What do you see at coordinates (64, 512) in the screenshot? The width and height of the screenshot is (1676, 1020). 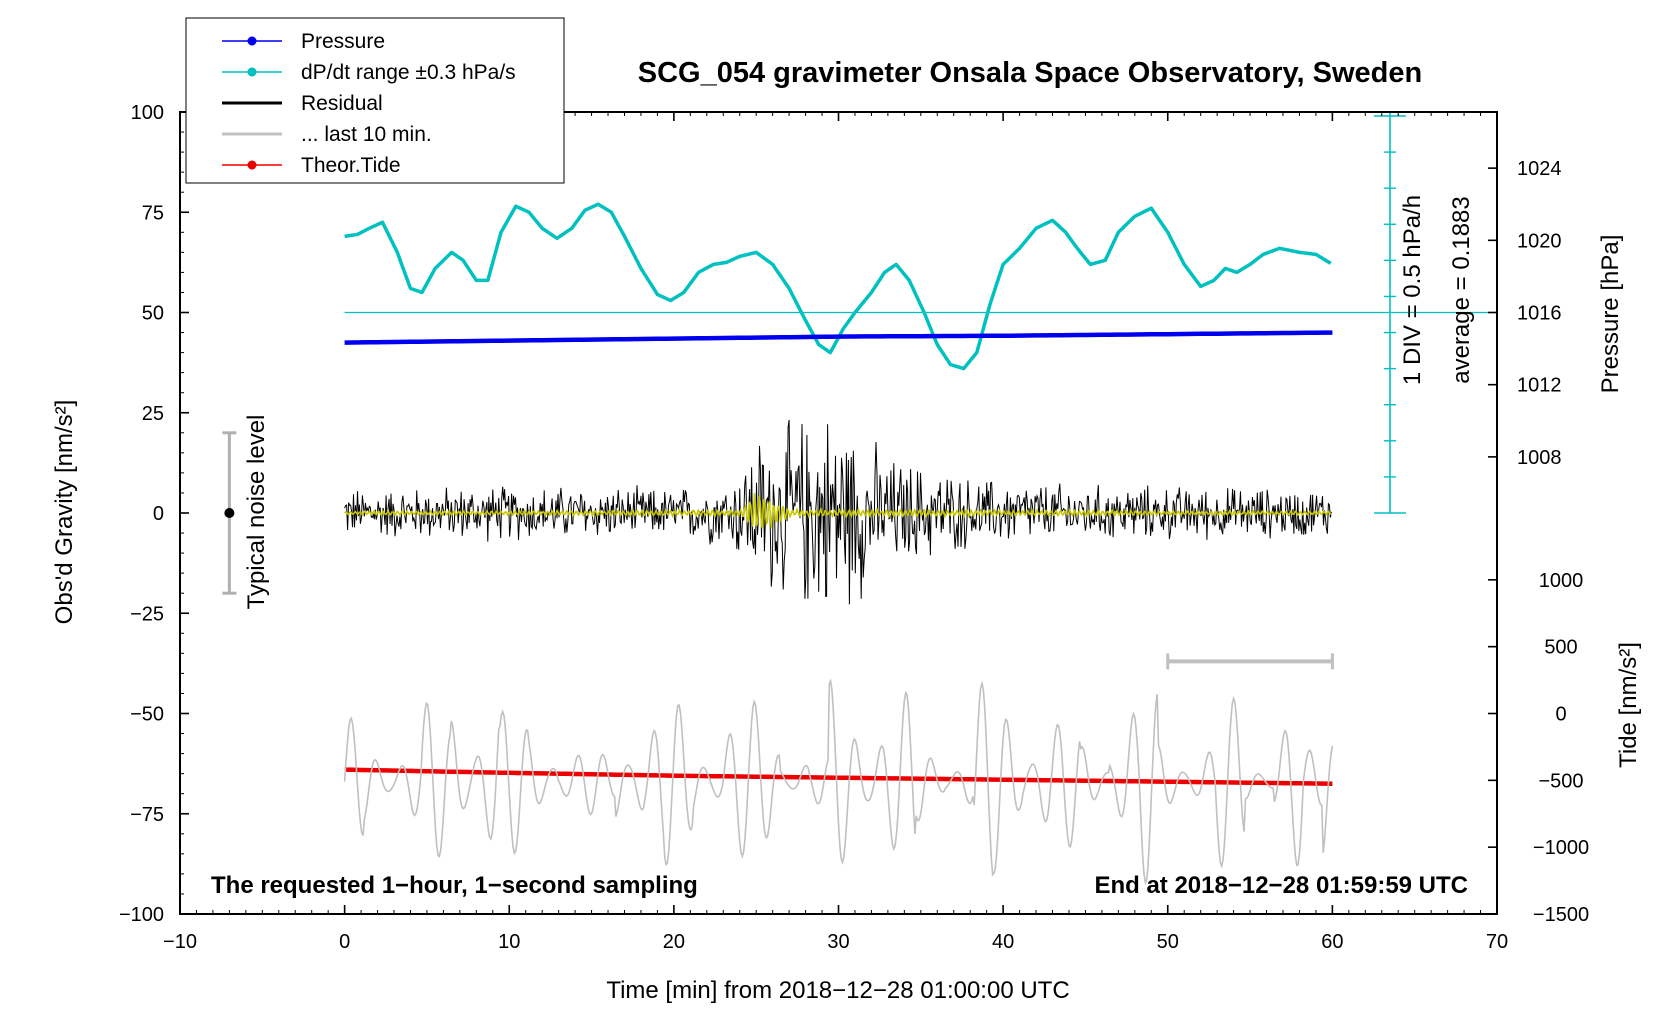 I see `y-axis-left-label: Obs'd Gravity [nm/s²]` at bounding box center [64, 512].